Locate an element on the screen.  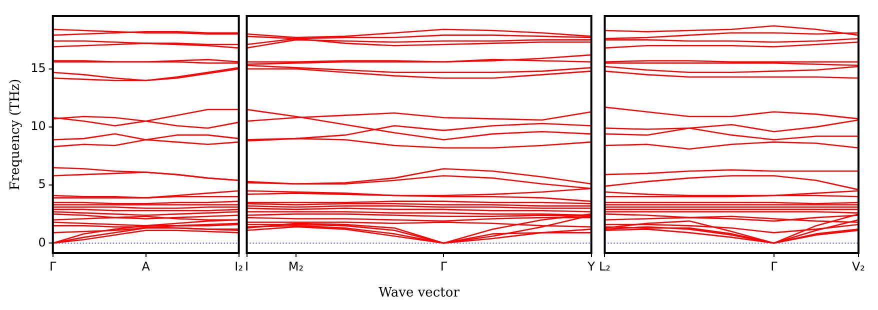
y-tick-label: 0 is located at coordinates (42, 242).